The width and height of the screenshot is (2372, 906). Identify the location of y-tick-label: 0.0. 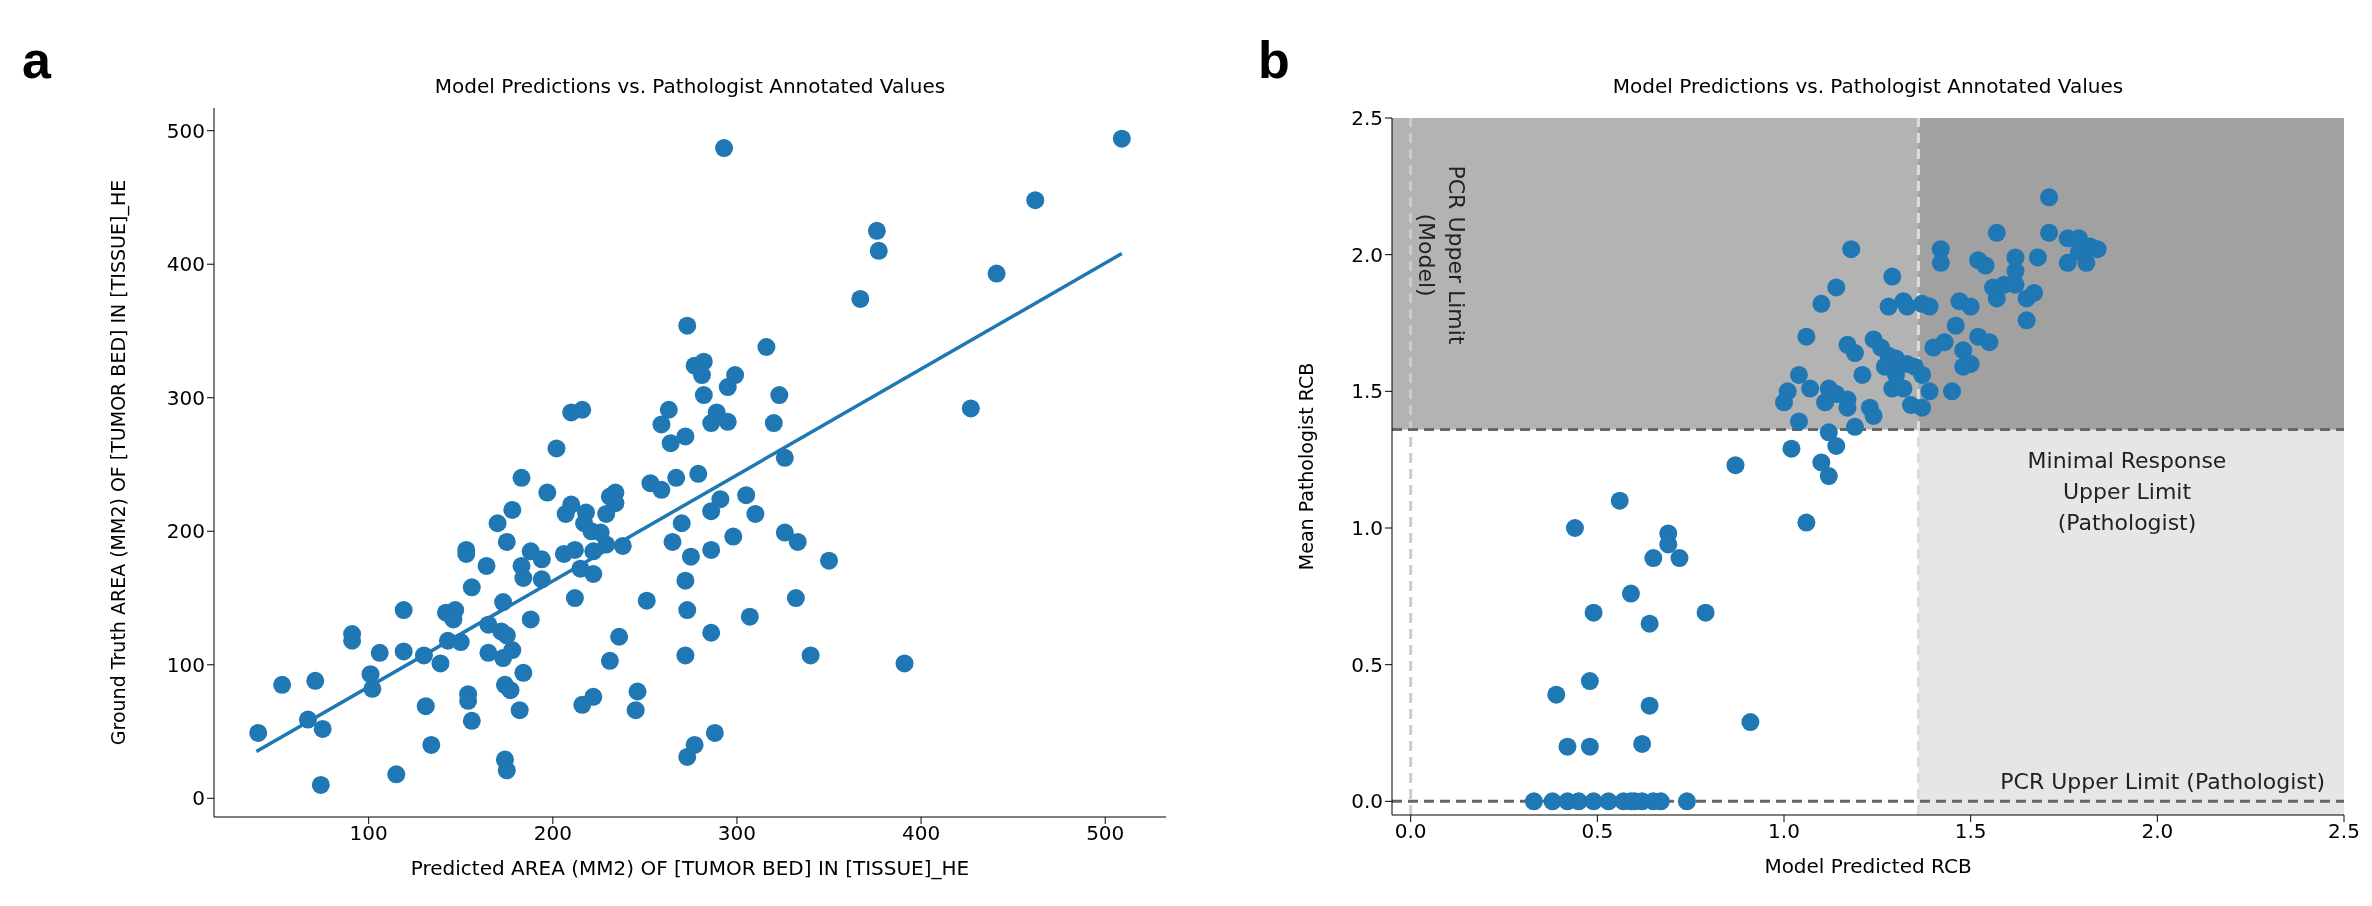
(1367, 801).